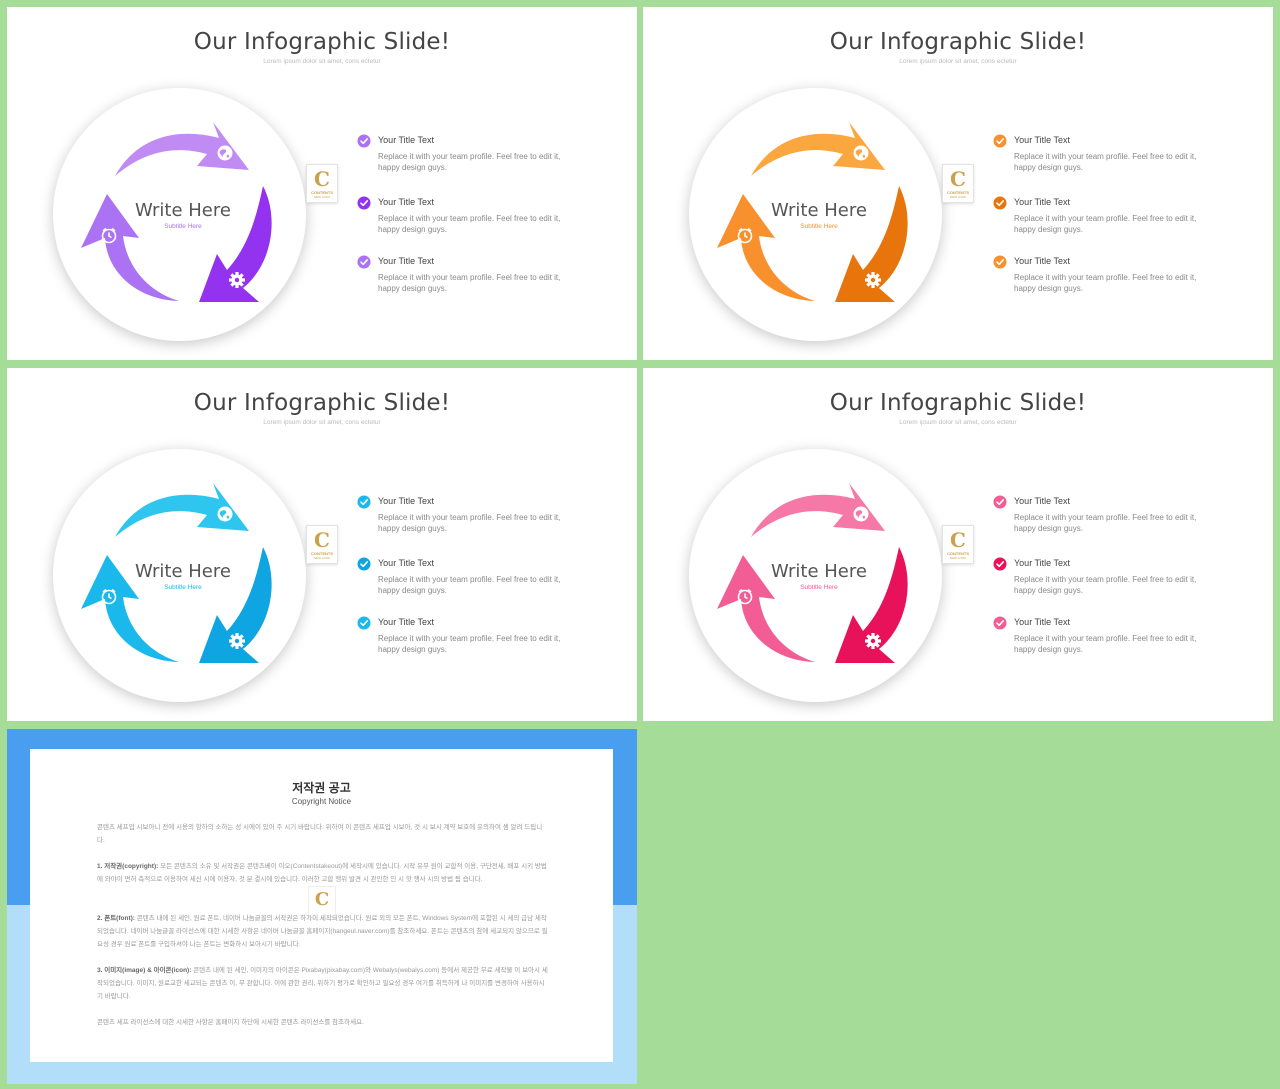 The width and height of the screenshot is (1280, 1089). I want to click on copyright-logo-letter: C, so click(322, 899).